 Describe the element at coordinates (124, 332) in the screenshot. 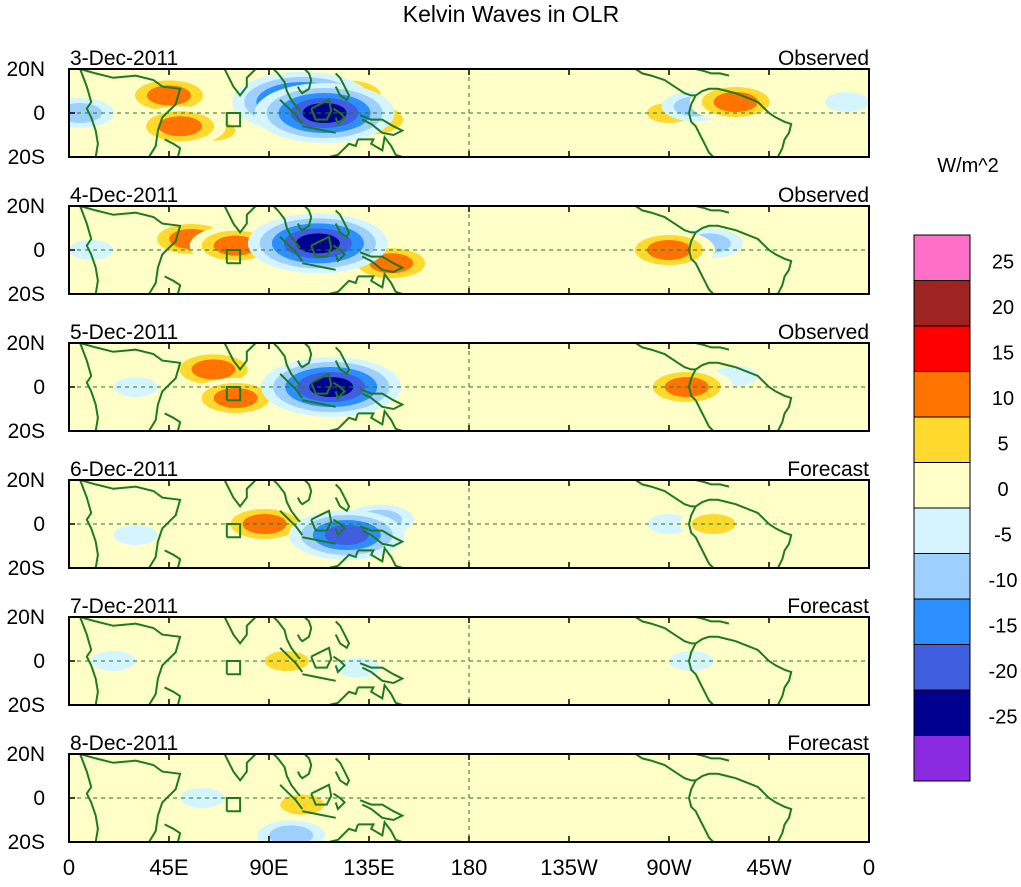

I see `panel-date: 5-Dec-2011` at that location.